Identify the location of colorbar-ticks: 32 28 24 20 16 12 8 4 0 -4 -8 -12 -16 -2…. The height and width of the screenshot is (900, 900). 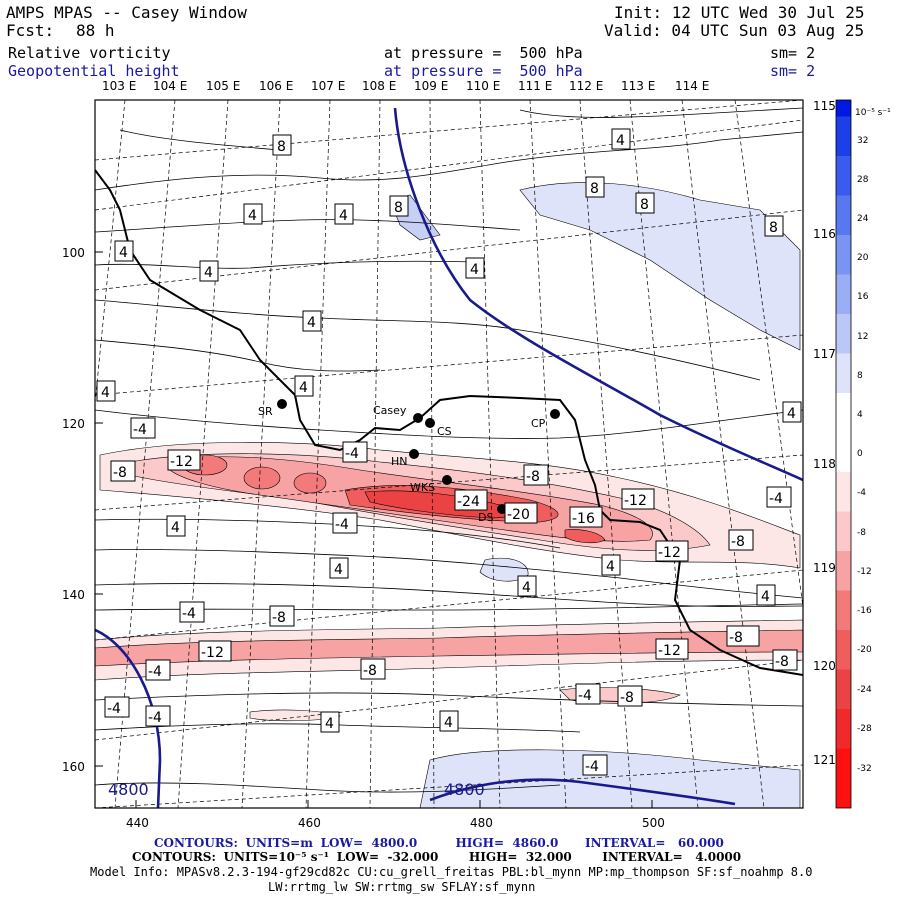
(864, 455).